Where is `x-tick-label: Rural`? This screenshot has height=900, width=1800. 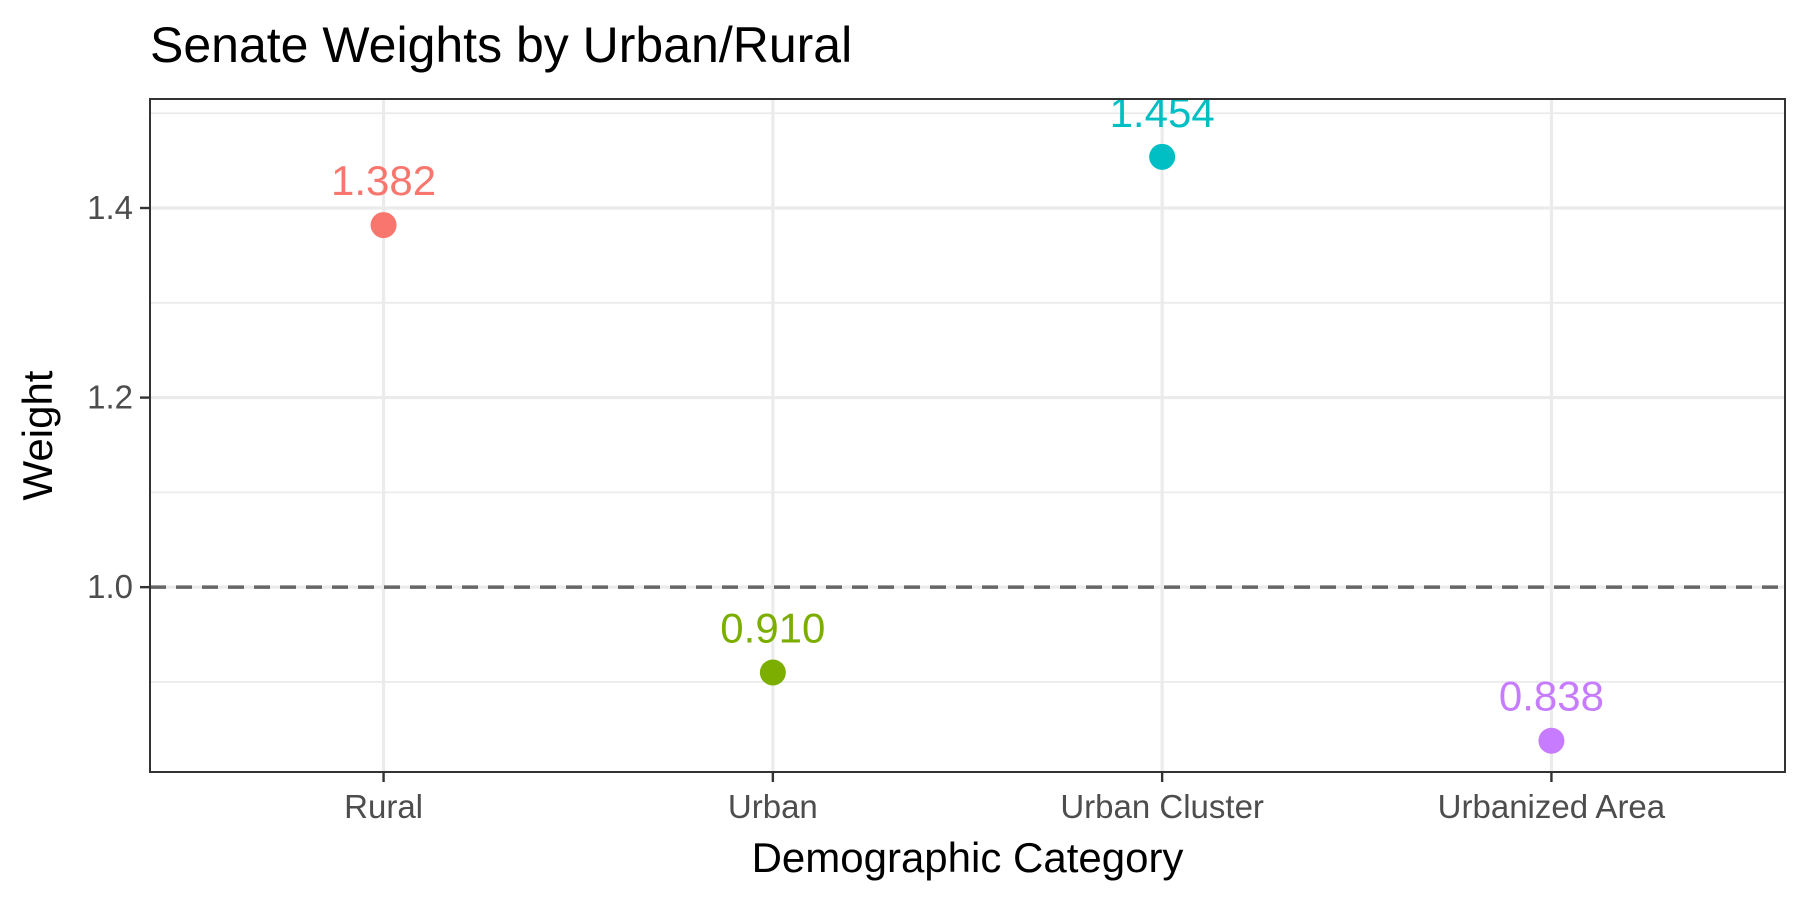
x-tick-label: Rural is located at coordinates (383, 806).